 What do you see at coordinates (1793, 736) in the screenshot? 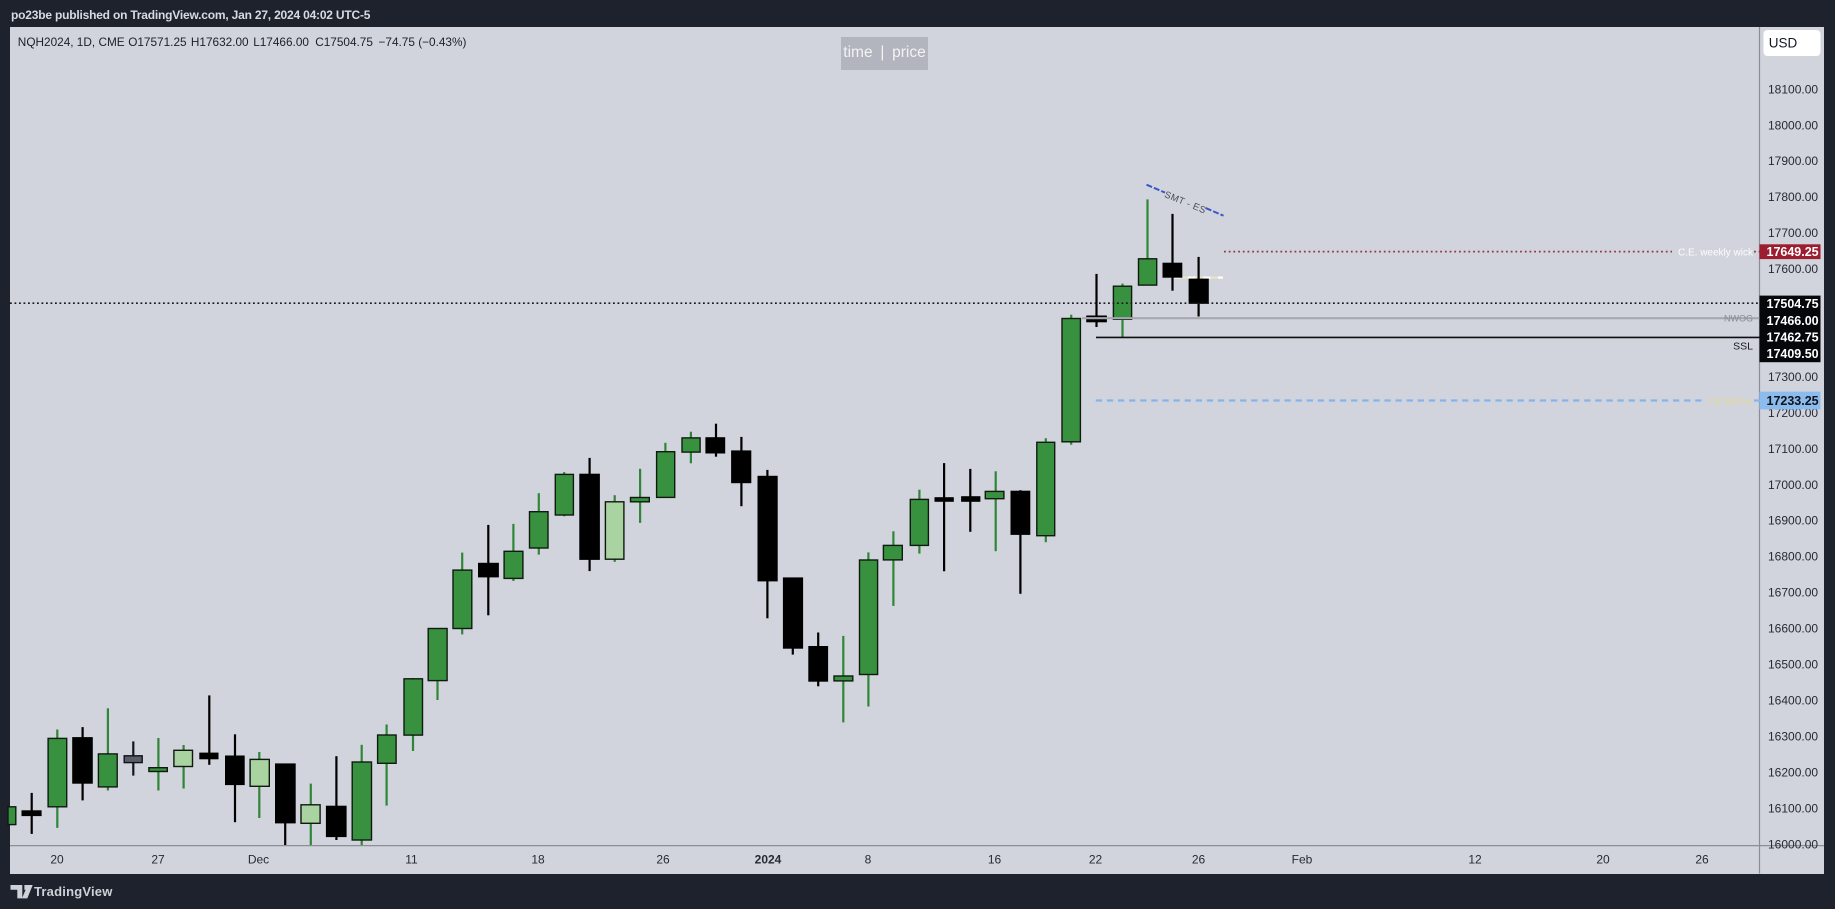
I see `svg-text: 16300.00` at bounding box center [1793, 736].